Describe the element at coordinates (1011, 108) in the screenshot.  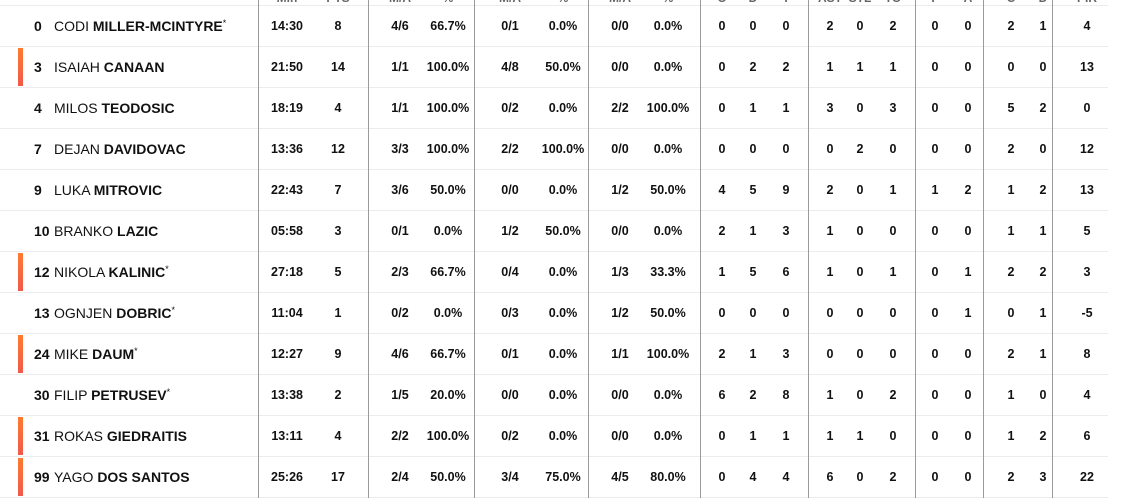
I see `stat-blocks: 5` at that location.